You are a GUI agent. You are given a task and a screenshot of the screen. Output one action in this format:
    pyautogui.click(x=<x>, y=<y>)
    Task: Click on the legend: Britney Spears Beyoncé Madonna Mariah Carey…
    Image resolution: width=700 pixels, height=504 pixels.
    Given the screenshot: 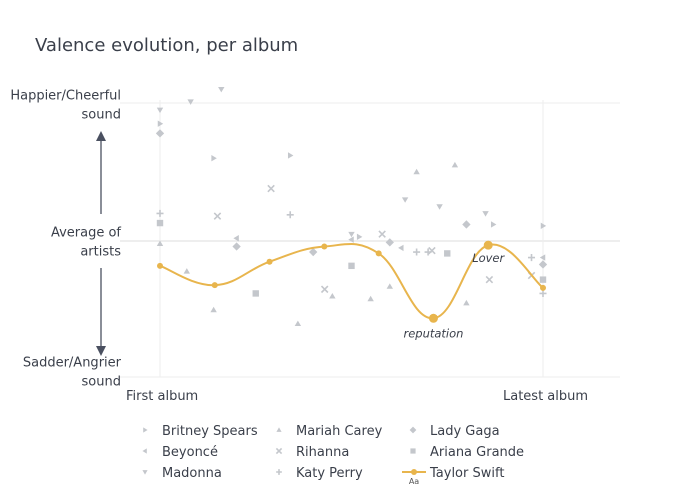 What is the action you would take?
    pyautogui.click(x=333, y=455)
    